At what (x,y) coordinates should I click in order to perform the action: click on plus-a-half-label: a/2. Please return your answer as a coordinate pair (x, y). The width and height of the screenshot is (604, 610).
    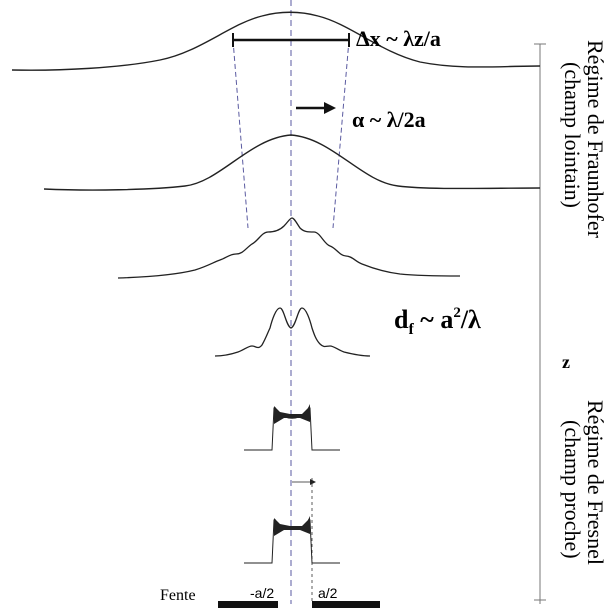
    Looking at the image, I should click on (328, 593).